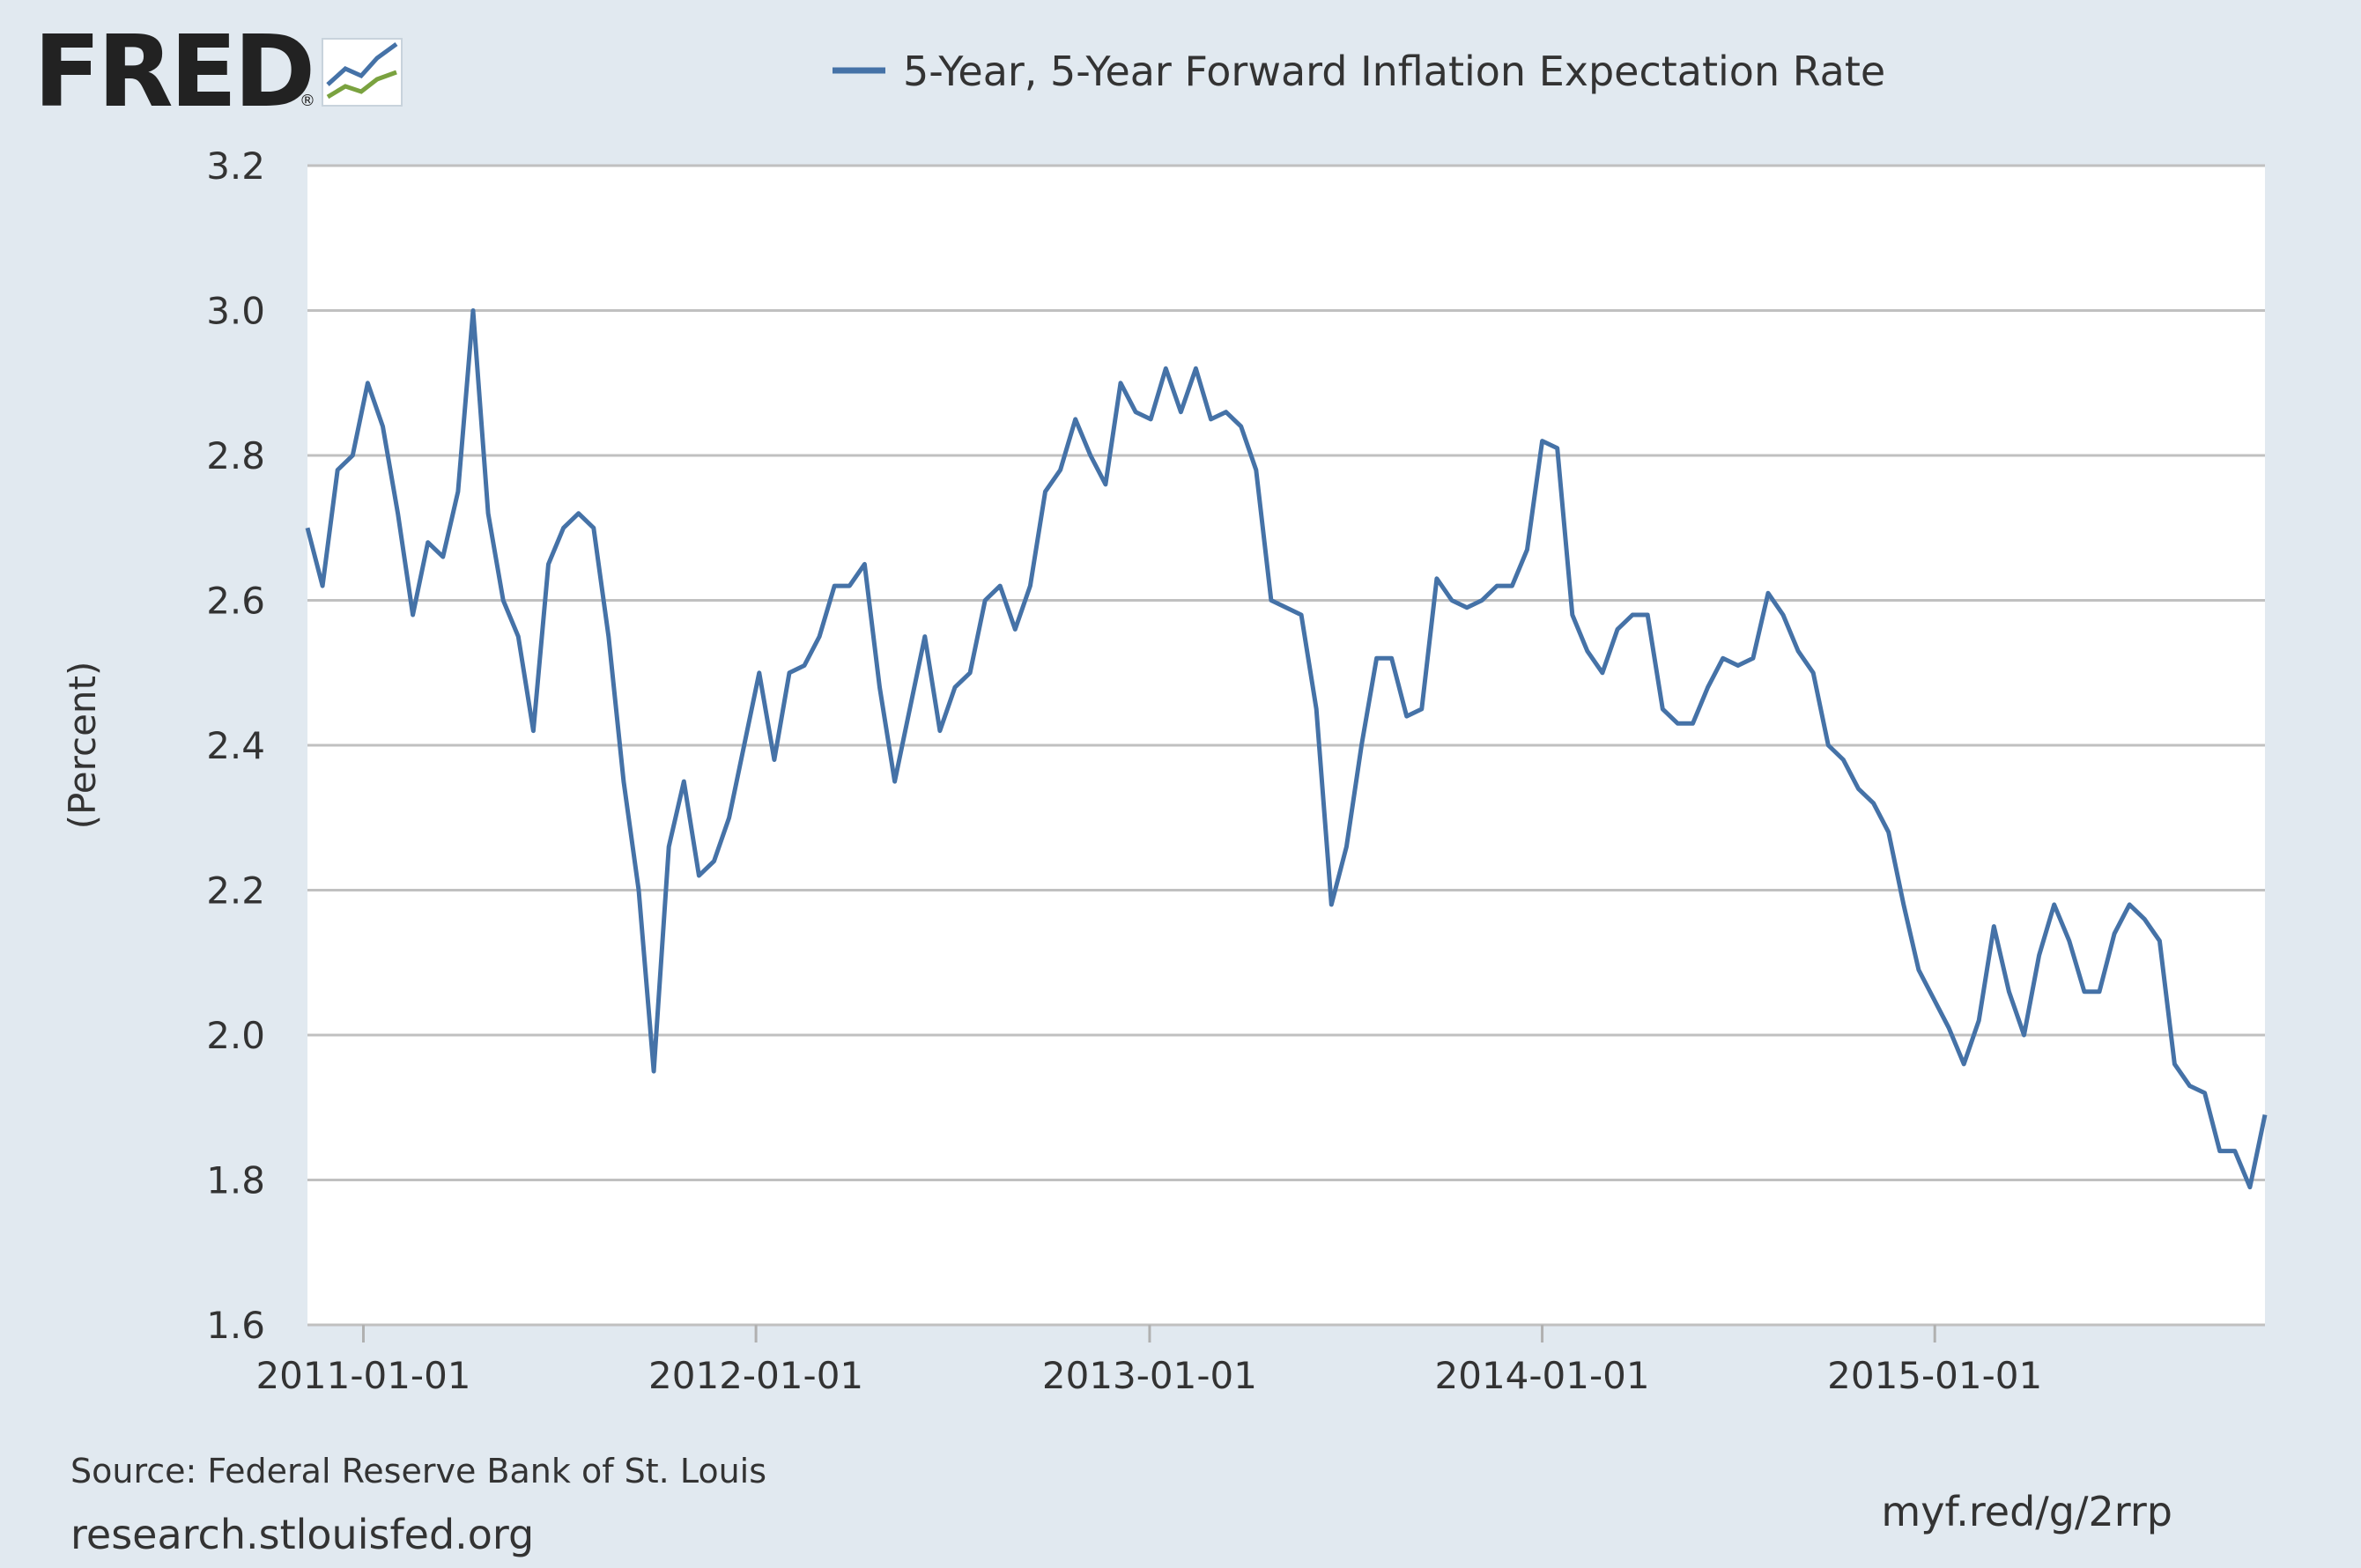 This screenshot has height=1568, width=2361. I want to click on y-tick-label: 3.2, so click(235, 166).